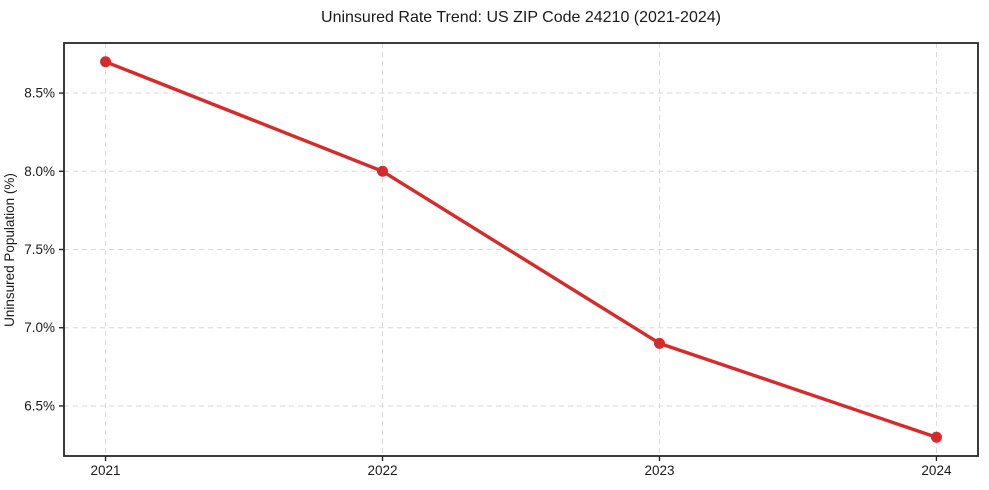 This screenshot has width=989, height=490. What do you see at coordinates (39, 171) in the screenshot?
I see `y-tick-label: 8.0%` at bounding box center [39, 171].